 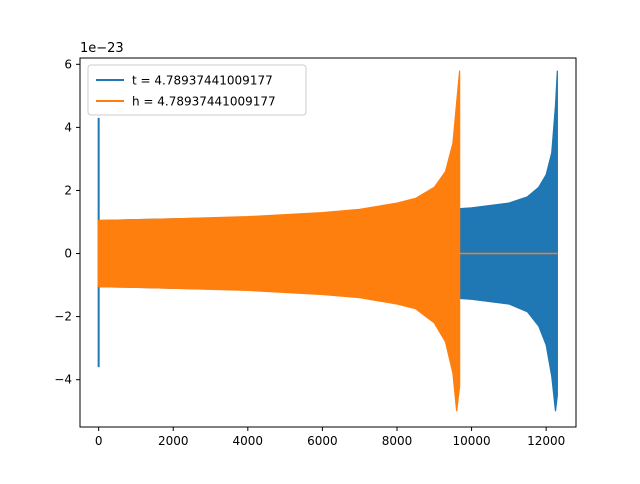 What do you see at coordinates (68, 254) in the screenshot?
I see `y-tick-label: 0` at bounding box center [68, 254].